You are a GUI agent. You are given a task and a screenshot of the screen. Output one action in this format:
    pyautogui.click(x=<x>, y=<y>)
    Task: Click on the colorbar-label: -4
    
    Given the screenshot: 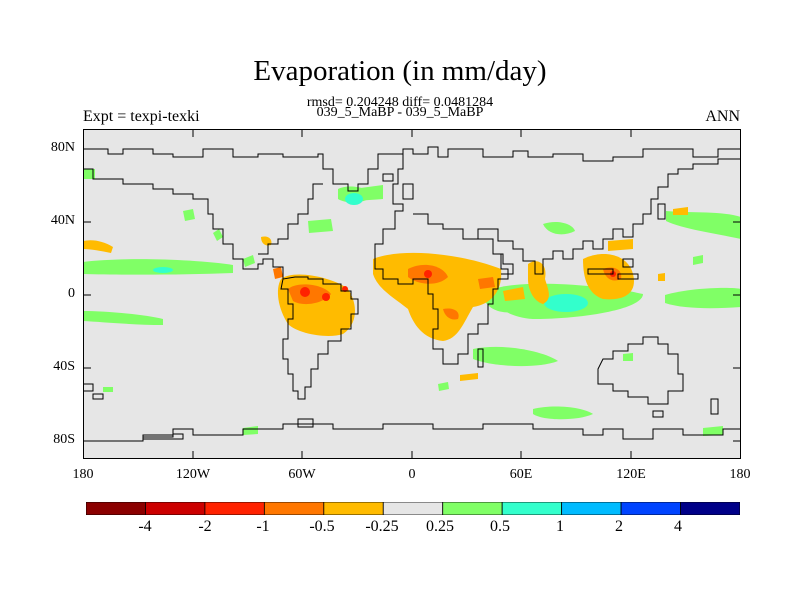 What is the action you would take?
    pyautogui.click(x=145, y=526)
    